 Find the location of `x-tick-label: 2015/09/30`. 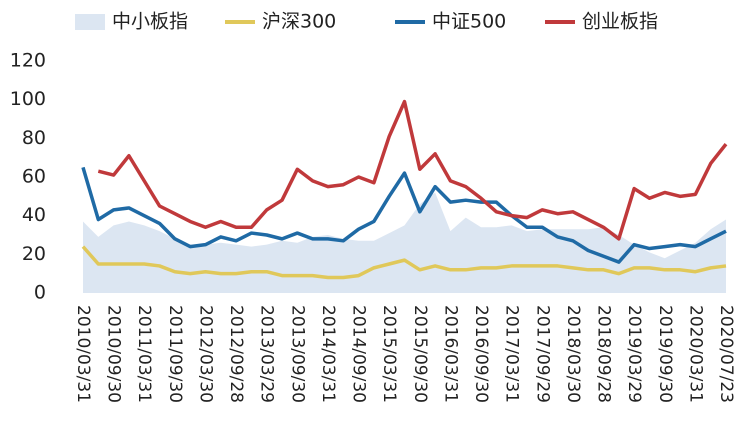

x-tick-label: 2015/09/30 is located at coordinates (420, 354).